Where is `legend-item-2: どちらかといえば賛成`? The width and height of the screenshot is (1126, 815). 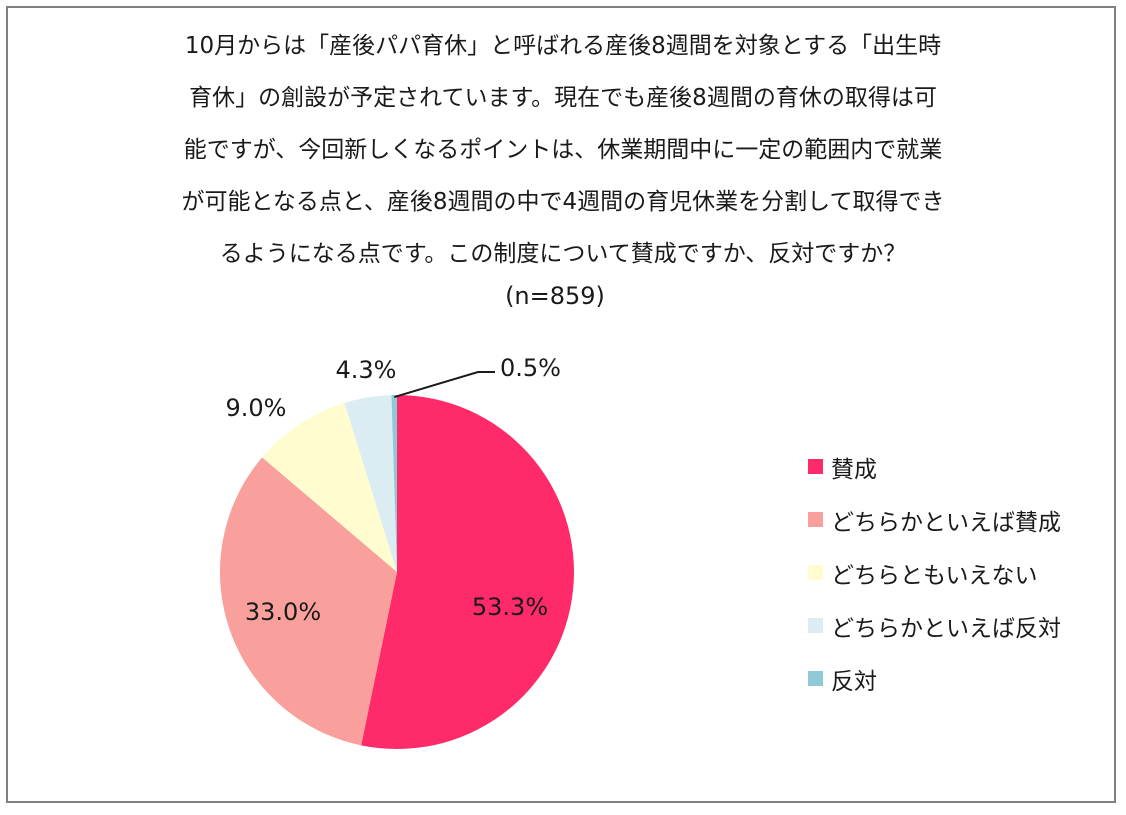 legend-item-2: どちらかといえば賛成 is located at coordinates (934, 519).